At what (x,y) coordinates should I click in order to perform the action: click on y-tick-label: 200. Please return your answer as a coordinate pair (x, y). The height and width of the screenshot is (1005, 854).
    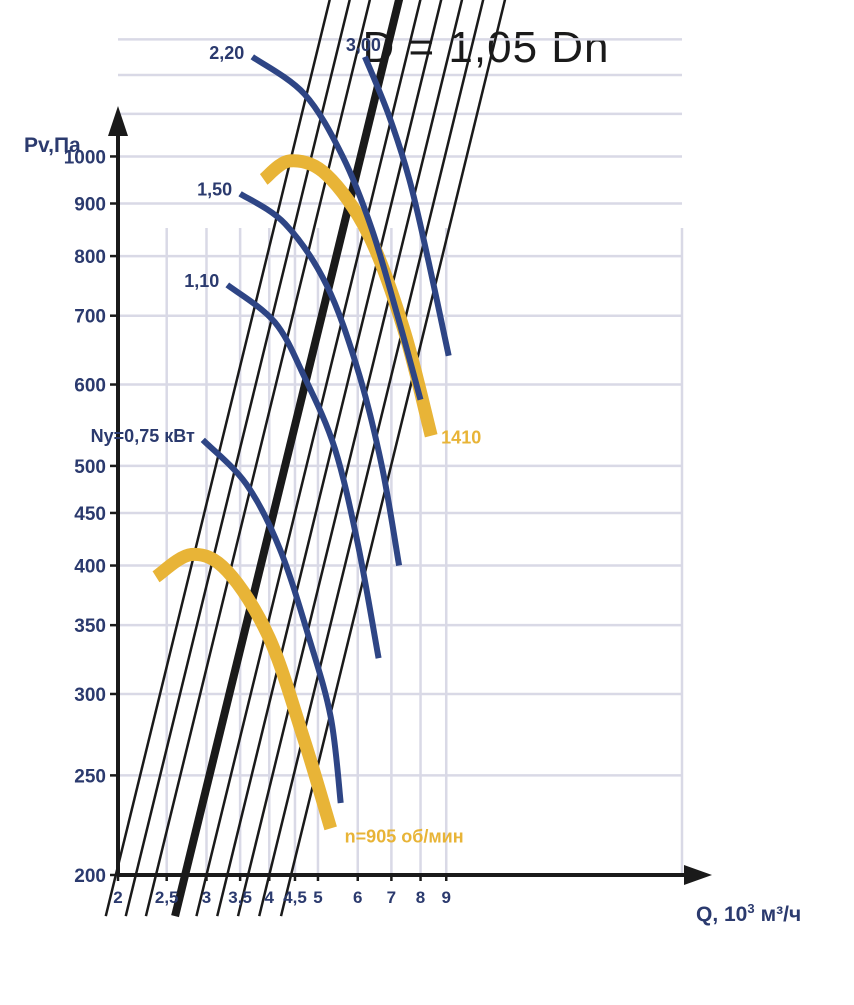
    Looking at the image, I should click on (90, 876).